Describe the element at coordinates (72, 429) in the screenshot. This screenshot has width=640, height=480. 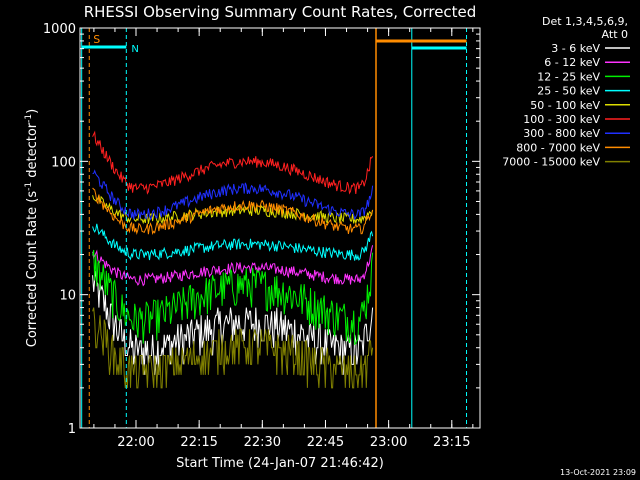
I see `y-tick-label: 1` at that location.